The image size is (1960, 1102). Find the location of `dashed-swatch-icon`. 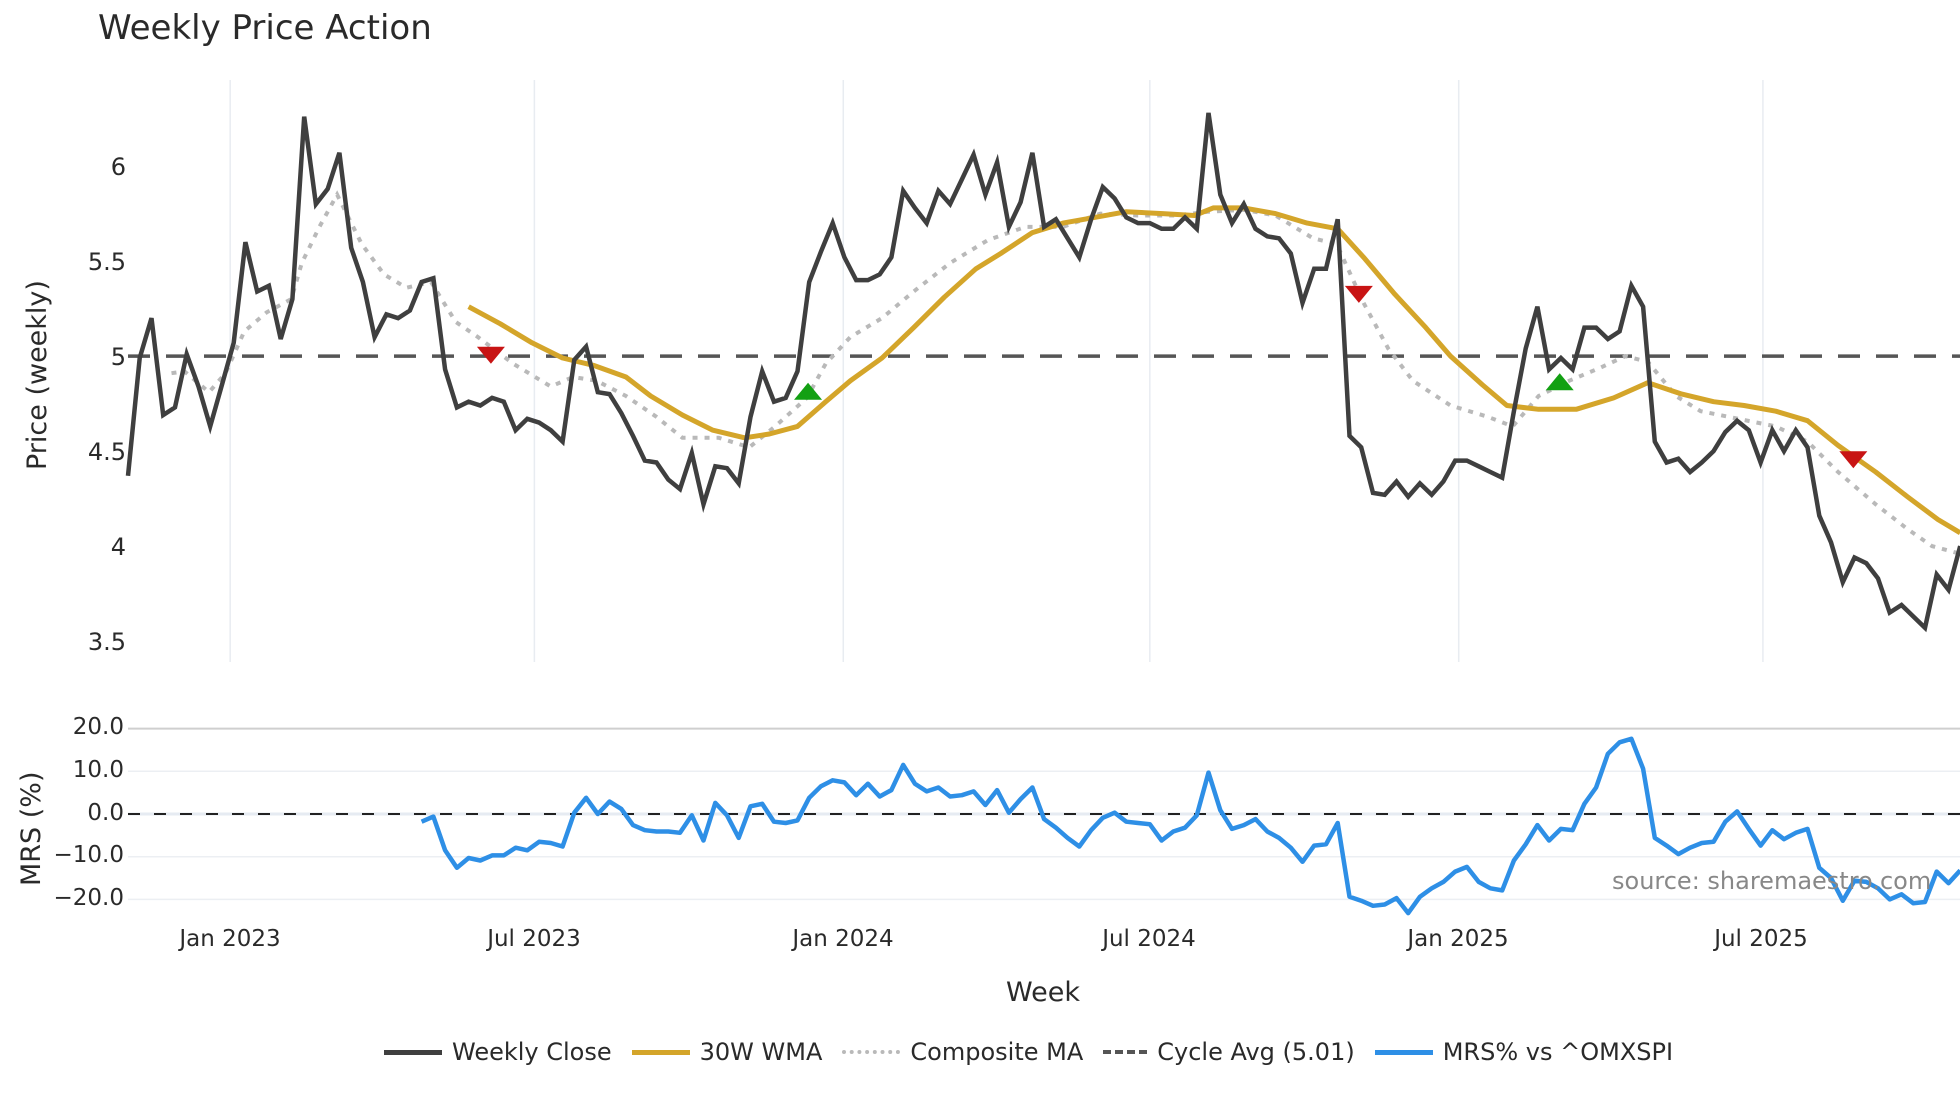

dashed-swatch-icon is located at coordinates (1125, 1052).